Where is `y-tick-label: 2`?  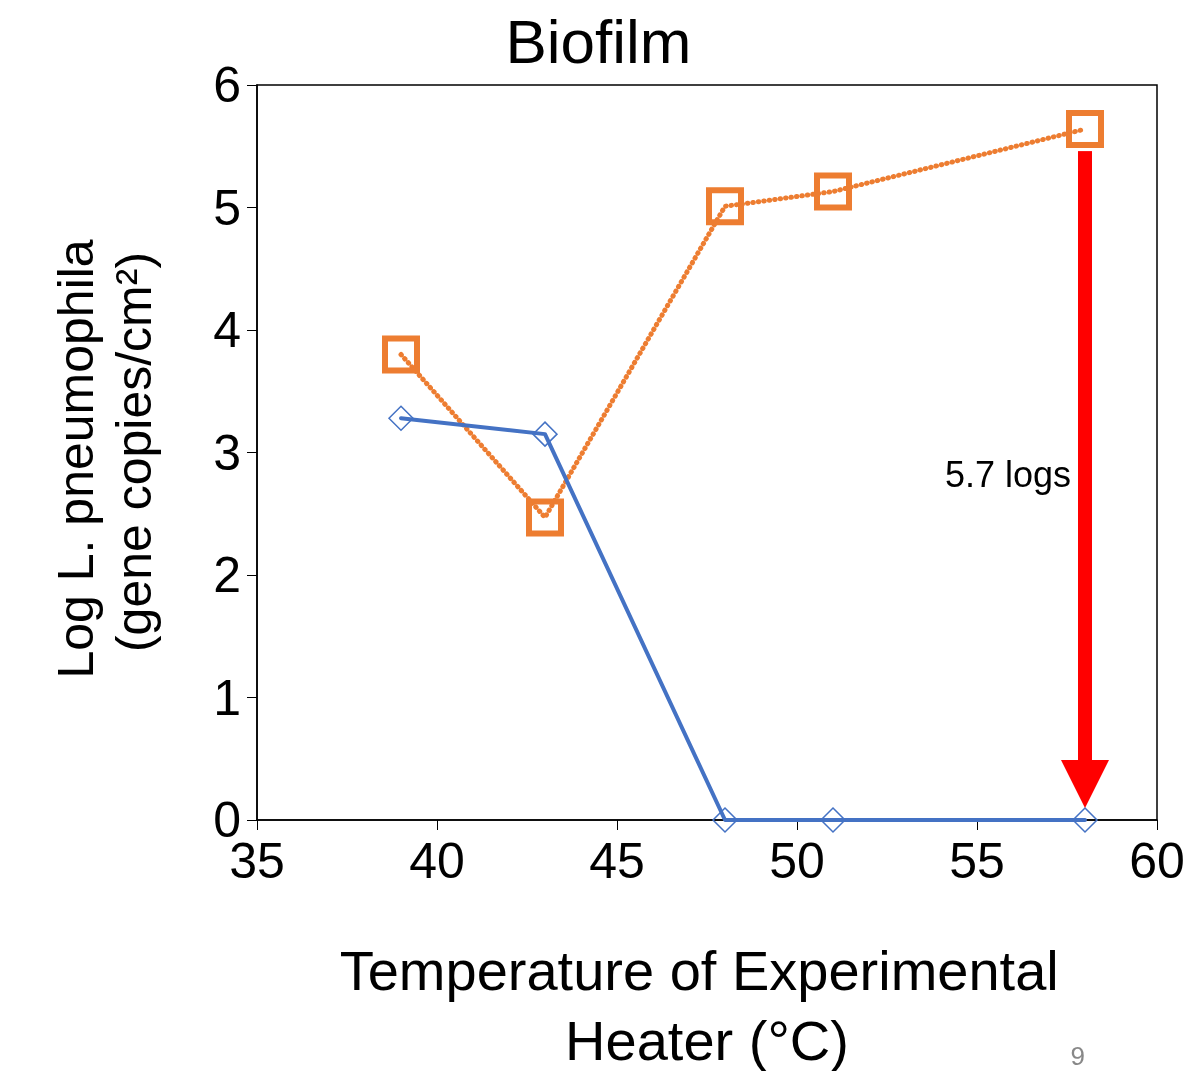 y-tick-label: 2 is located at coordinates (227, 575).